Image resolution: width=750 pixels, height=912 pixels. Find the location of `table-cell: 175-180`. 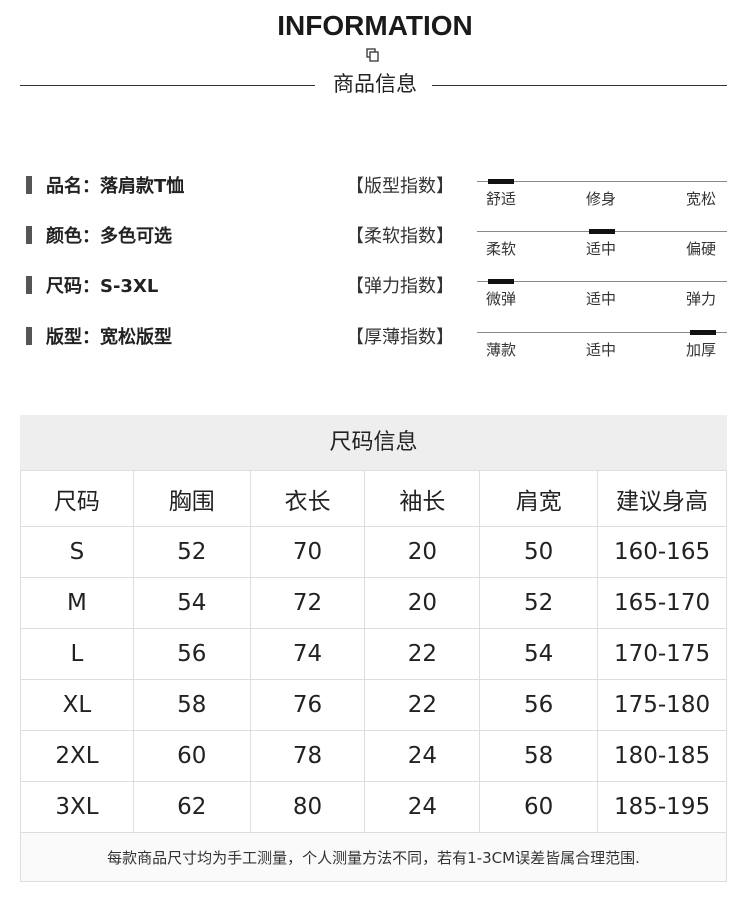

table-cell: 175-180 is located at coordinates (662, 705).